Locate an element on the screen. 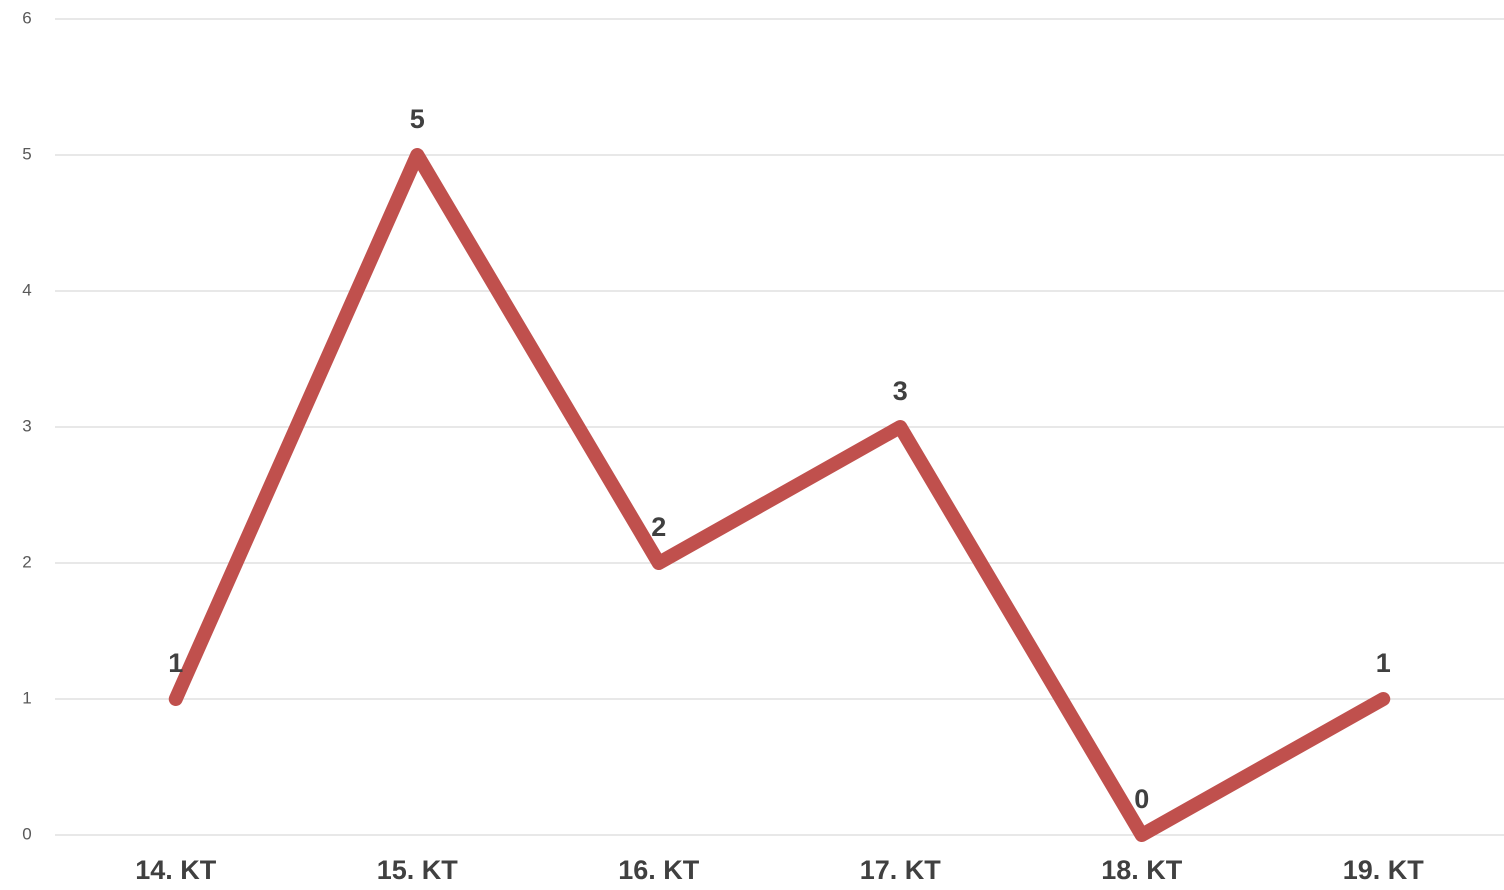 This screenshot has height=890, width=1504. y-tick-label: 1 is located at coordinates (26, 697).